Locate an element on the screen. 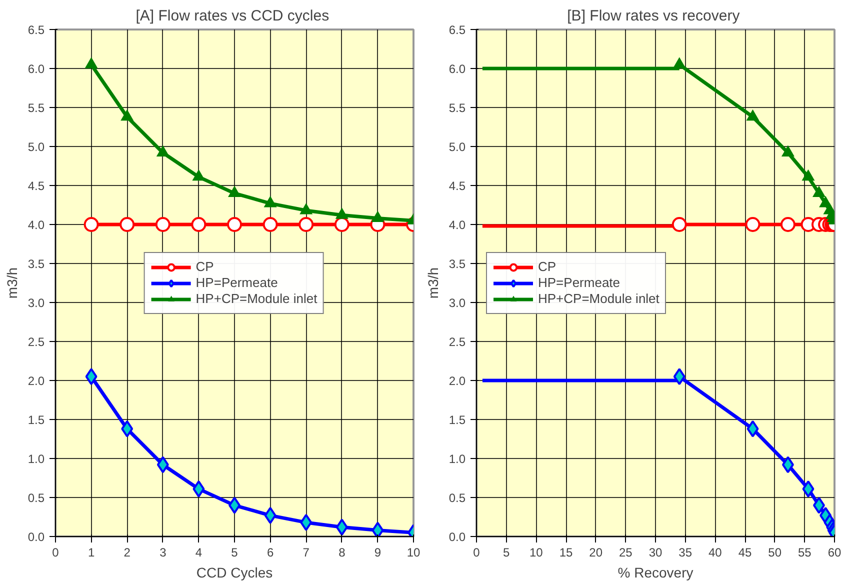 This screenshot has height=583, width=843. x-tick-label: 30 is located at coordinates (655, 553).